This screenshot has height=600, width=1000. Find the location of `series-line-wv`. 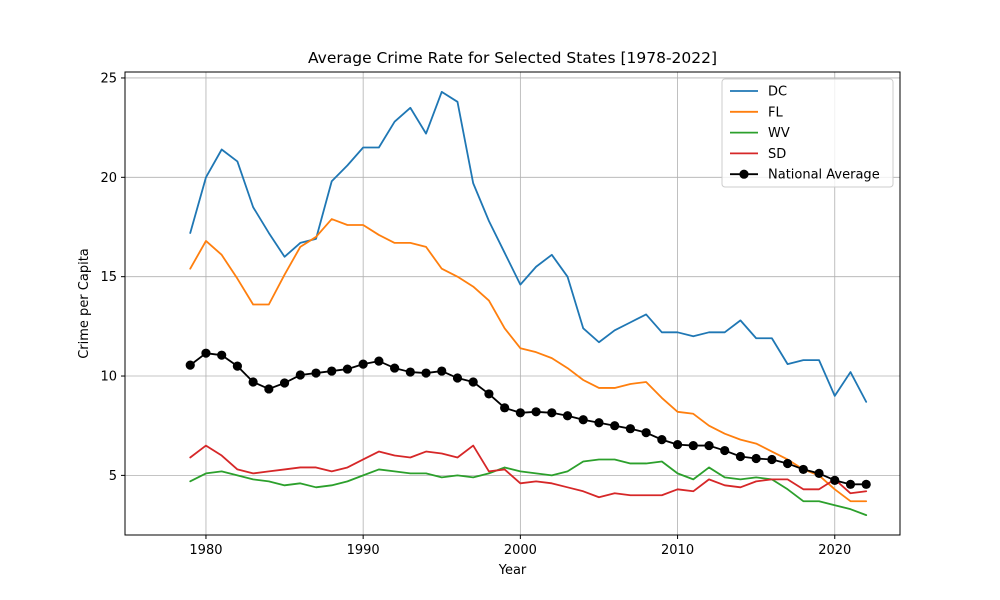

series-line-wv is located at coordinates (528, 487).